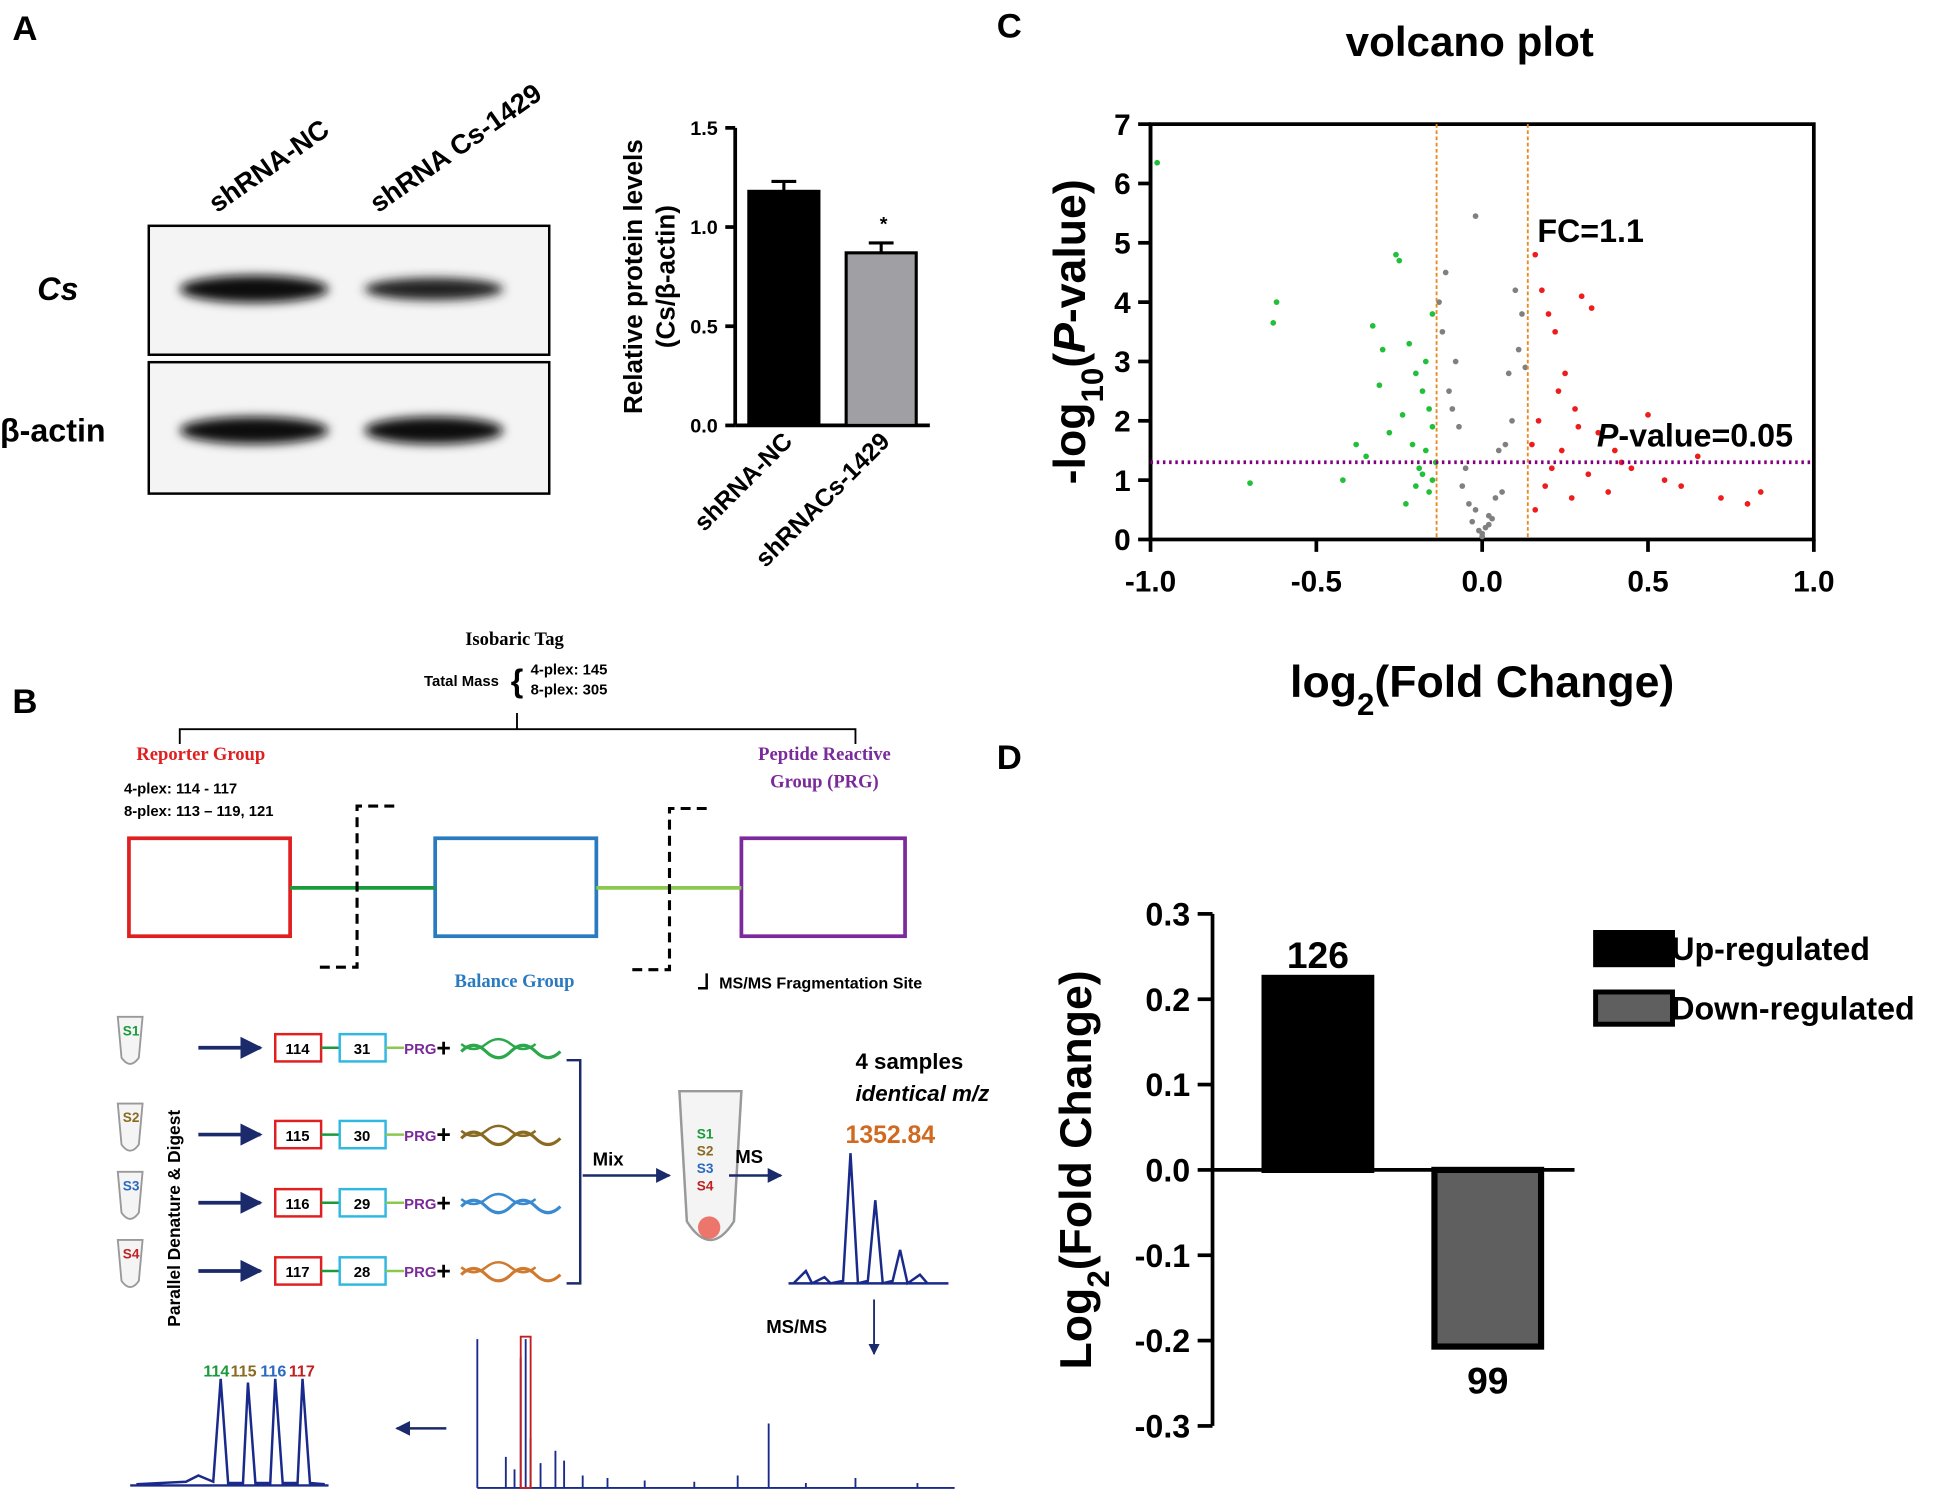 This screenshot has width=1944, height=1498. I want to click on row-label: β-actin, so click(53, 431).